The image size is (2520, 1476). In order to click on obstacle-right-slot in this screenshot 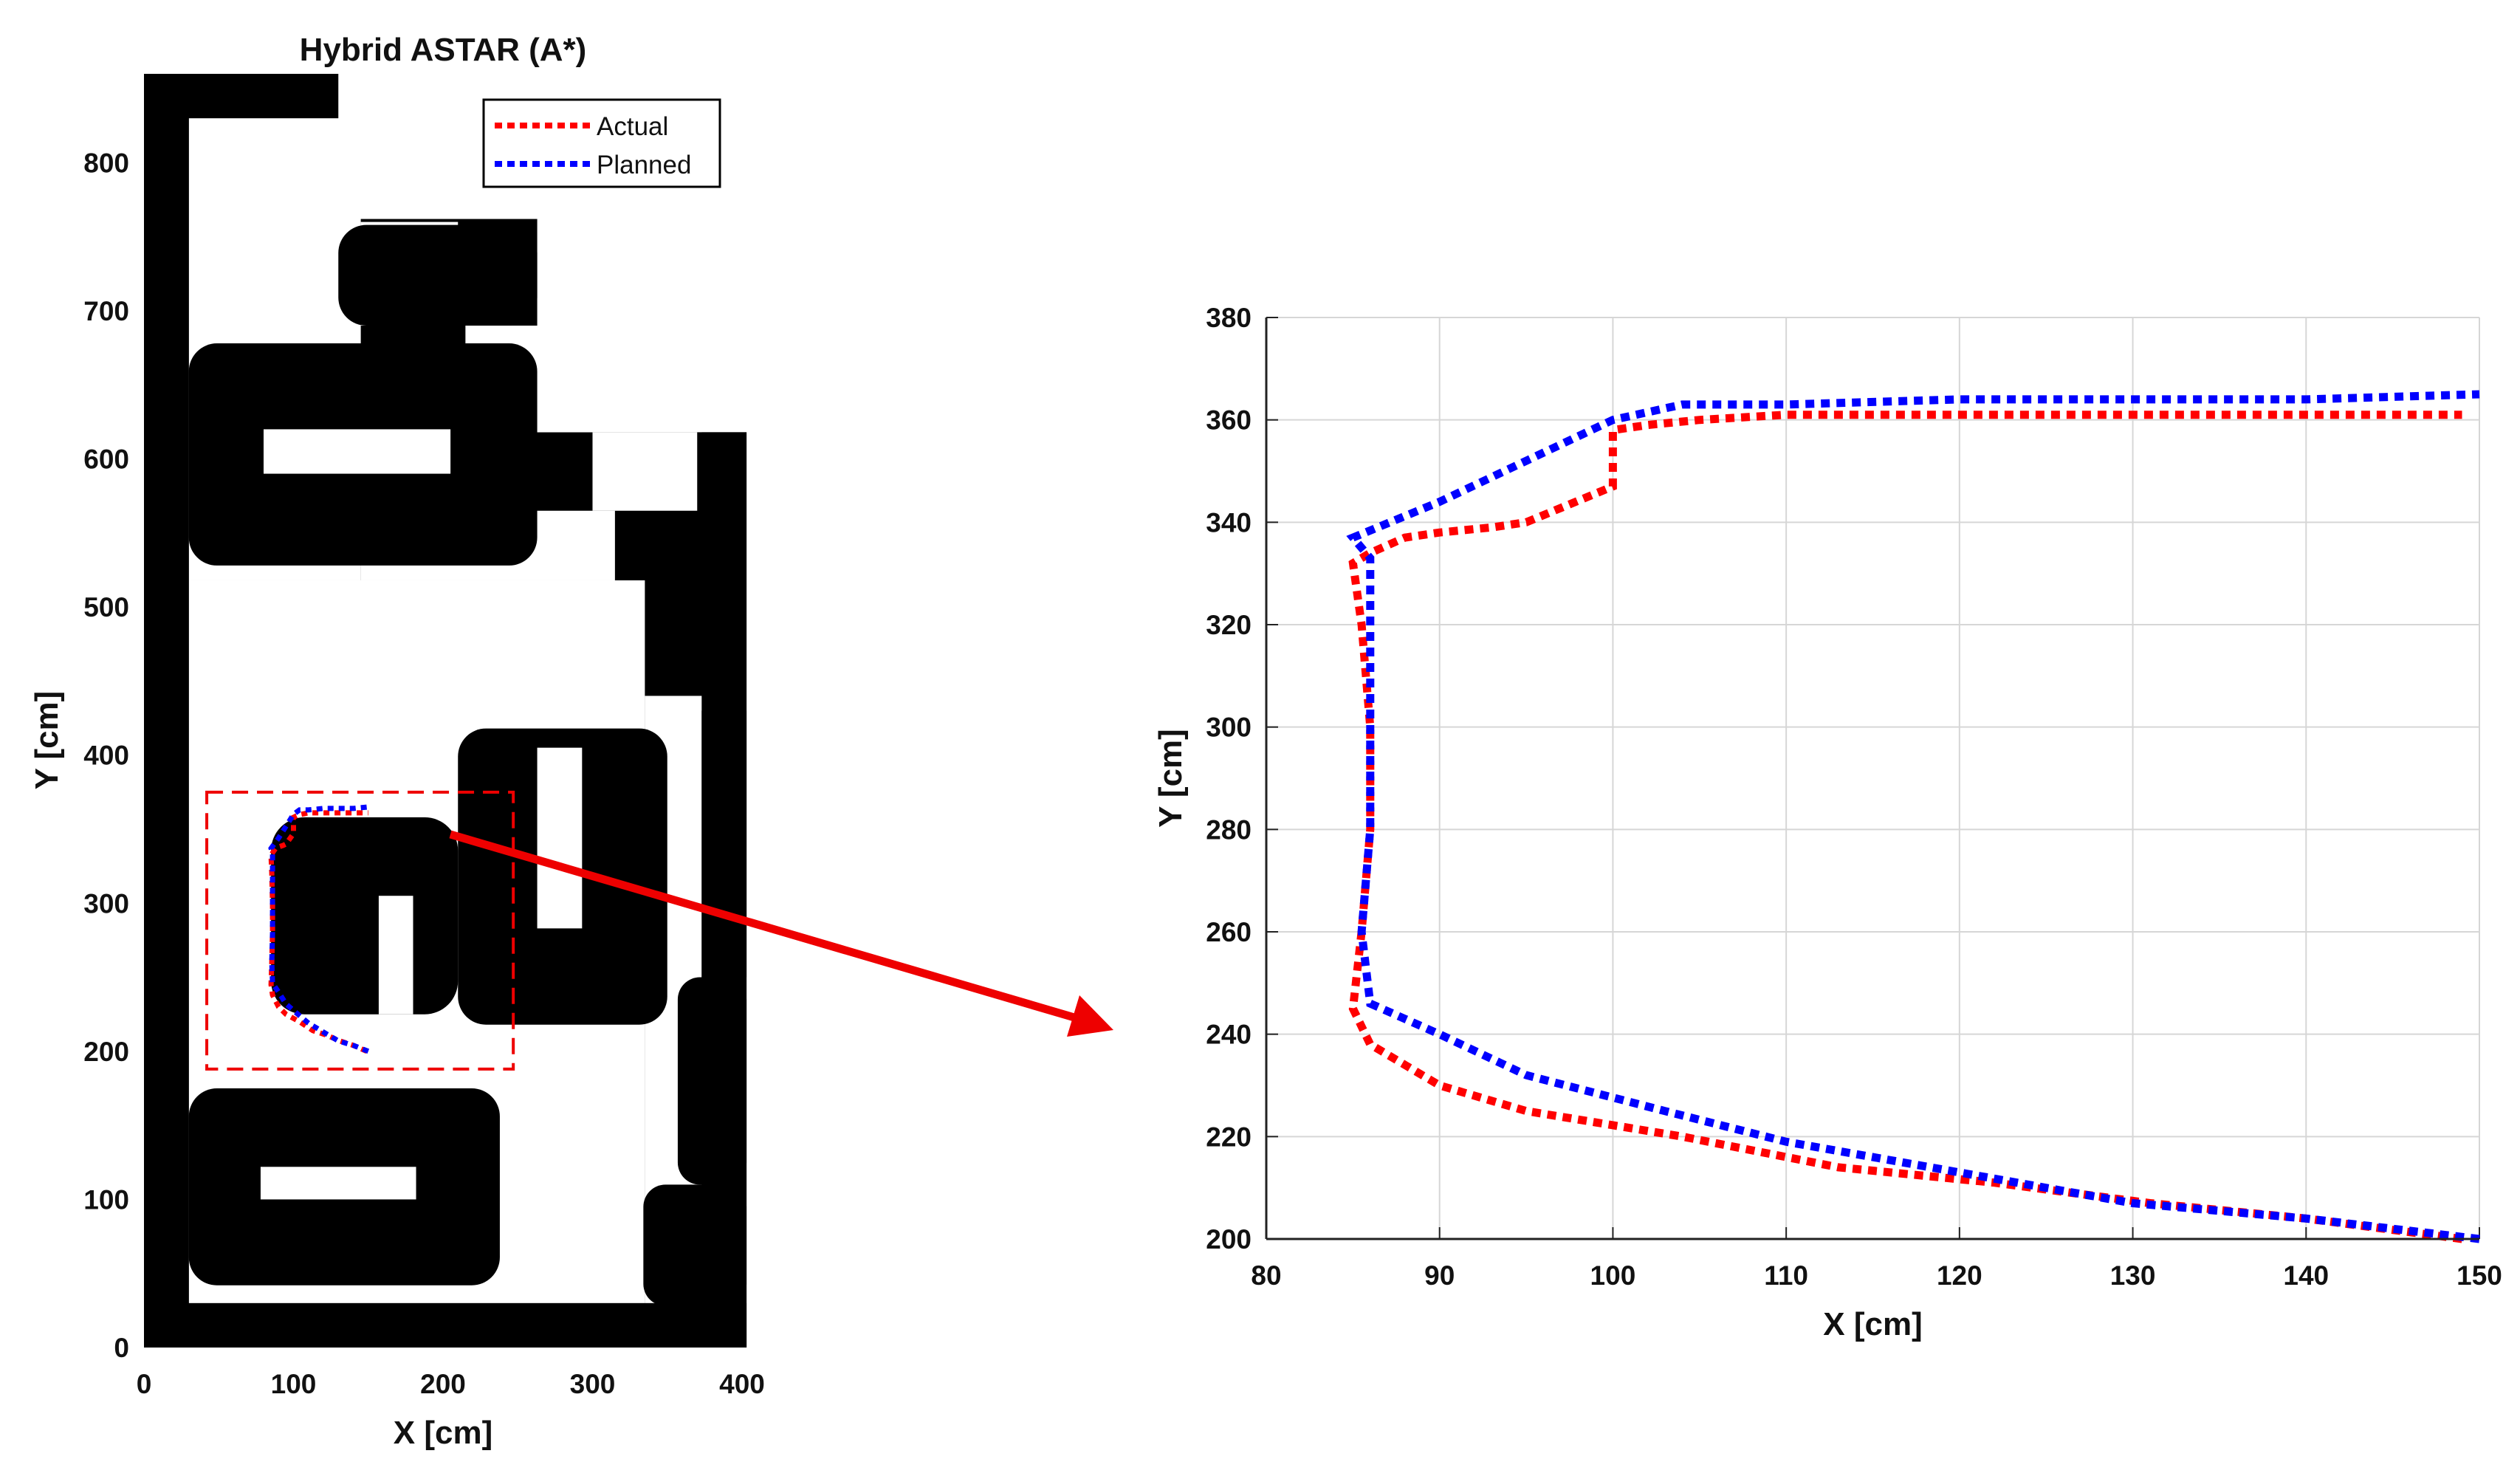, I will do `click(560, 838)`.